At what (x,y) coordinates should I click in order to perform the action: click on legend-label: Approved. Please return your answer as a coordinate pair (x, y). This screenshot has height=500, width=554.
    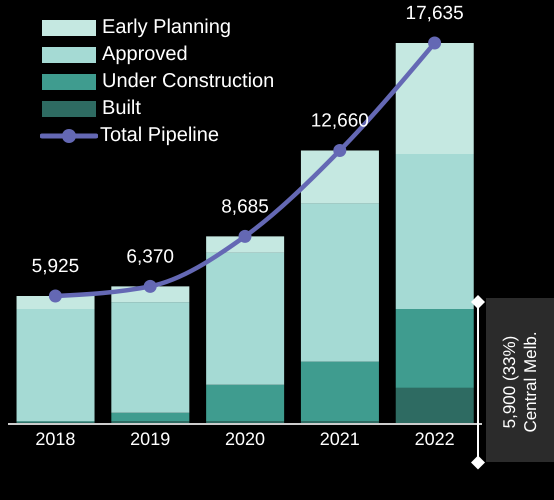
    Looking at the image, I should click on (145, 54).